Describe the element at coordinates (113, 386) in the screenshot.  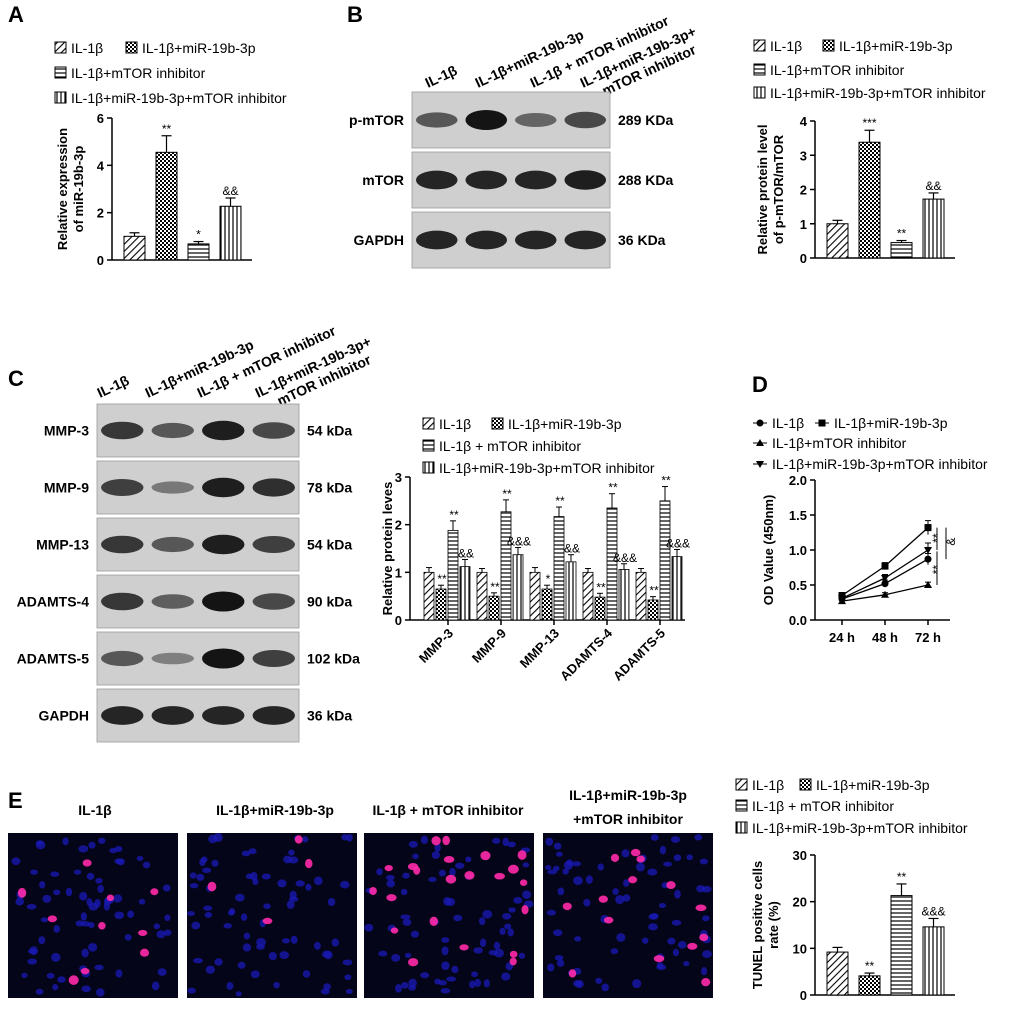
I see `lane-label: IL-1β` at that location.